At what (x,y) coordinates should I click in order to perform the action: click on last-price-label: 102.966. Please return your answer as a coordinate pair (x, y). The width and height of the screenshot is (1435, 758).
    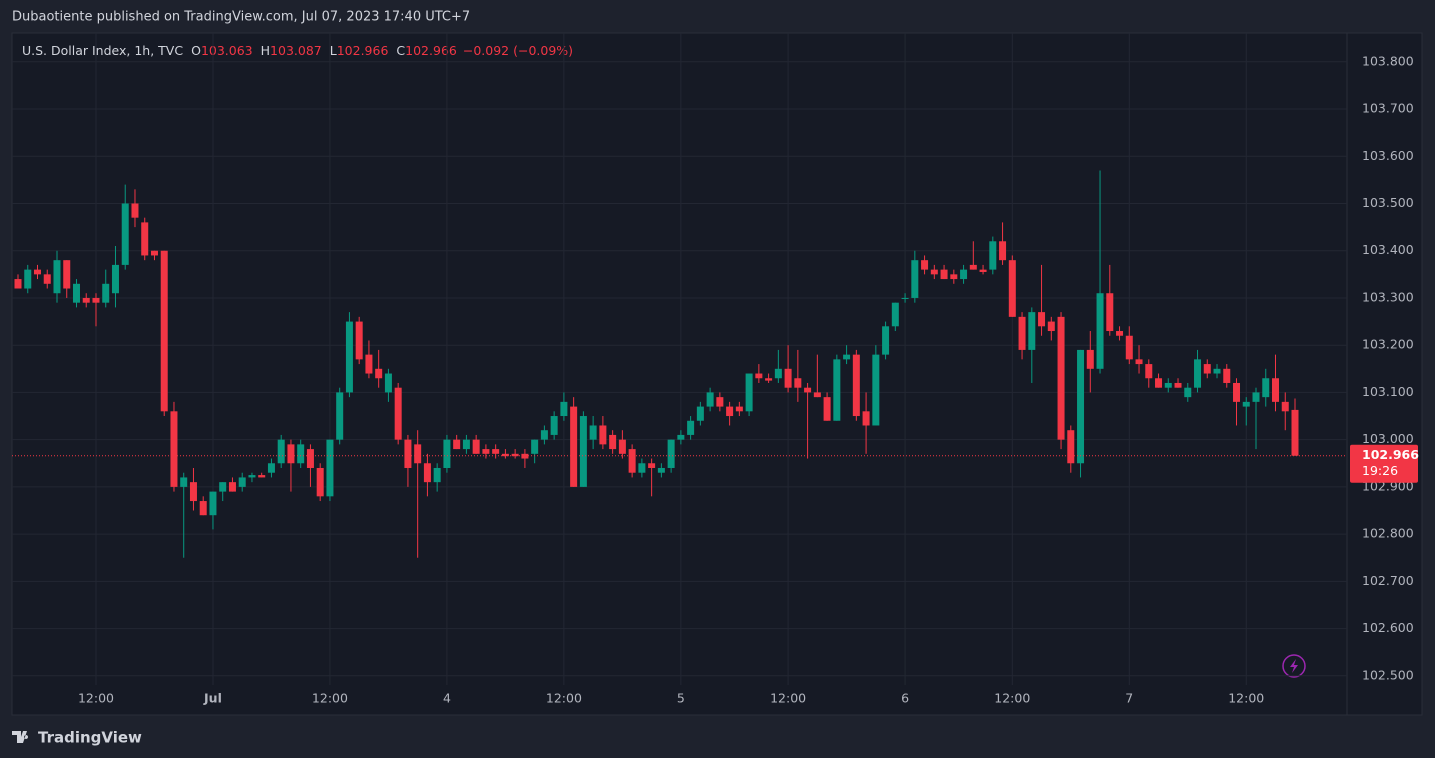
    Looking at the image, I should click on (1390, 454).